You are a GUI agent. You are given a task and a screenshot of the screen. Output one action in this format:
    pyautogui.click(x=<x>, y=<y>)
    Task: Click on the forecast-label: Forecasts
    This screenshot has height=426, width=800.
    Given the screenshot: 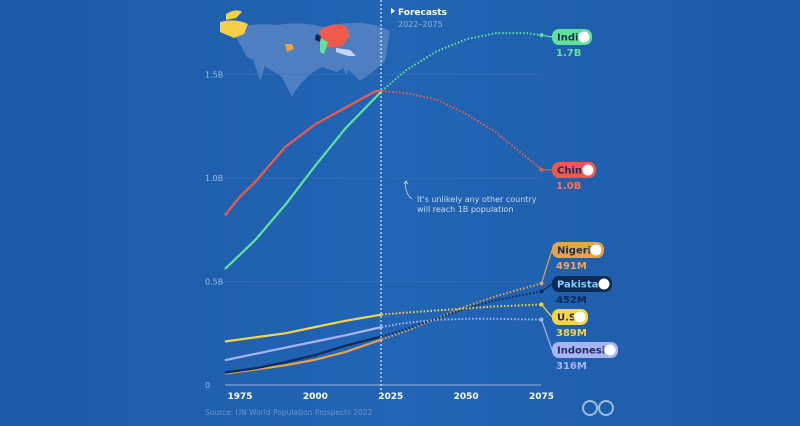 What is the action you would take?
    pyautogui.click(x=422, y=13)
    